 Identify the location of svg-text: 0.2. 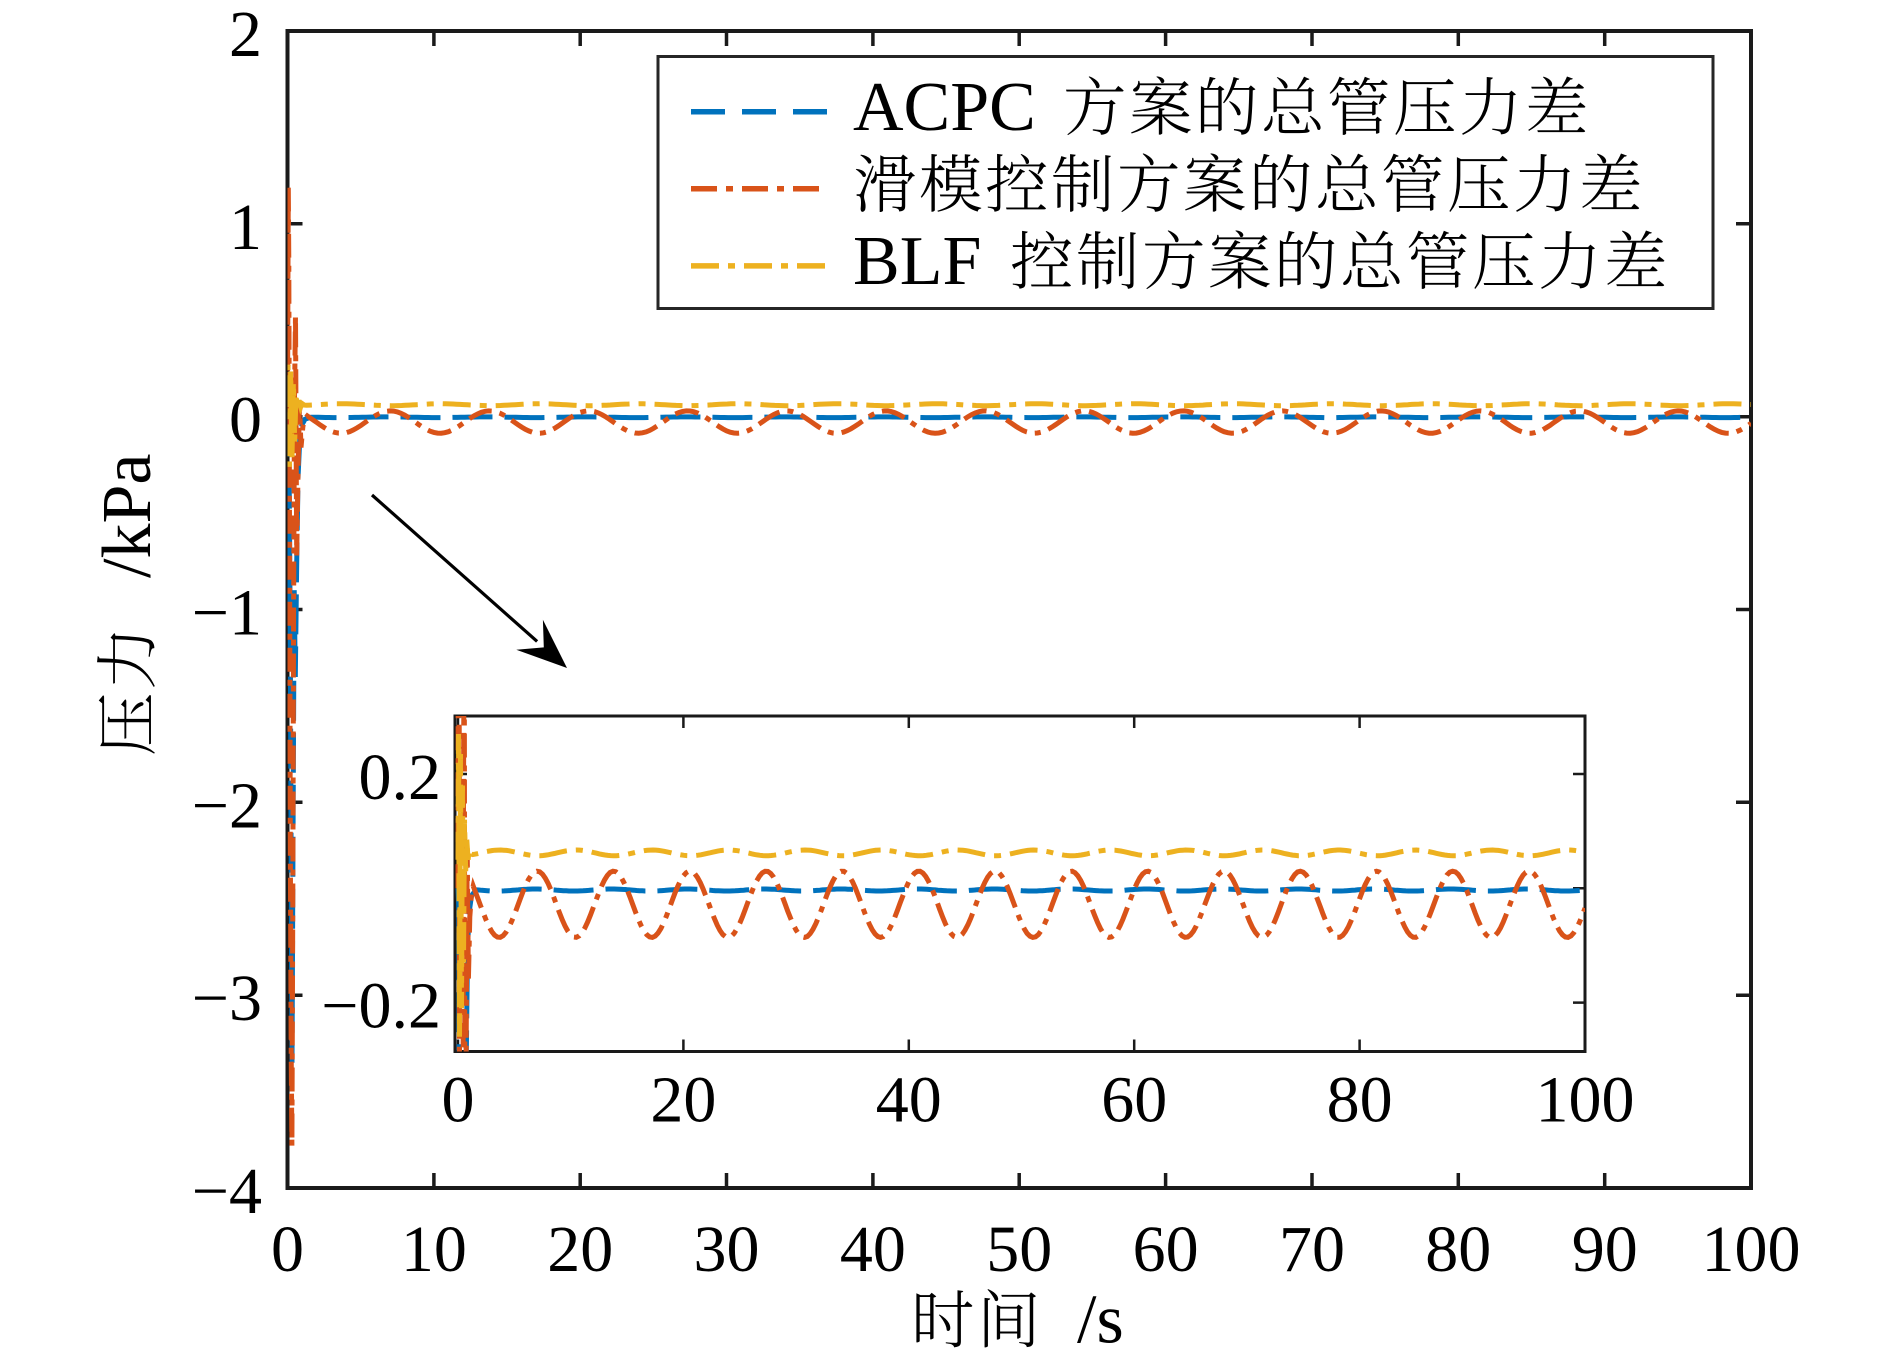
(400, 777).